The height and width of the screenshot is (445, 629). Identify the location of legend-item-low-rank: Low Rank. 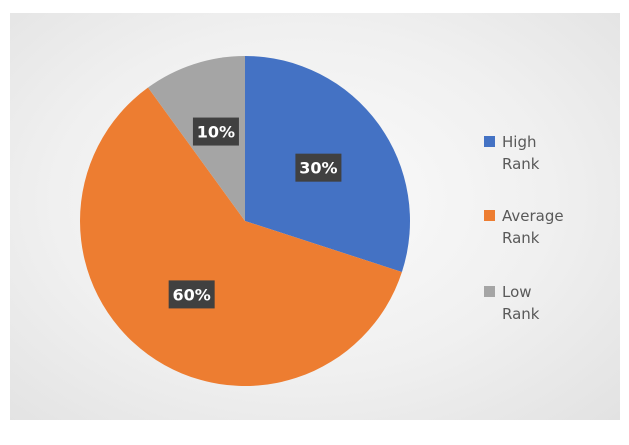
(533, 303).